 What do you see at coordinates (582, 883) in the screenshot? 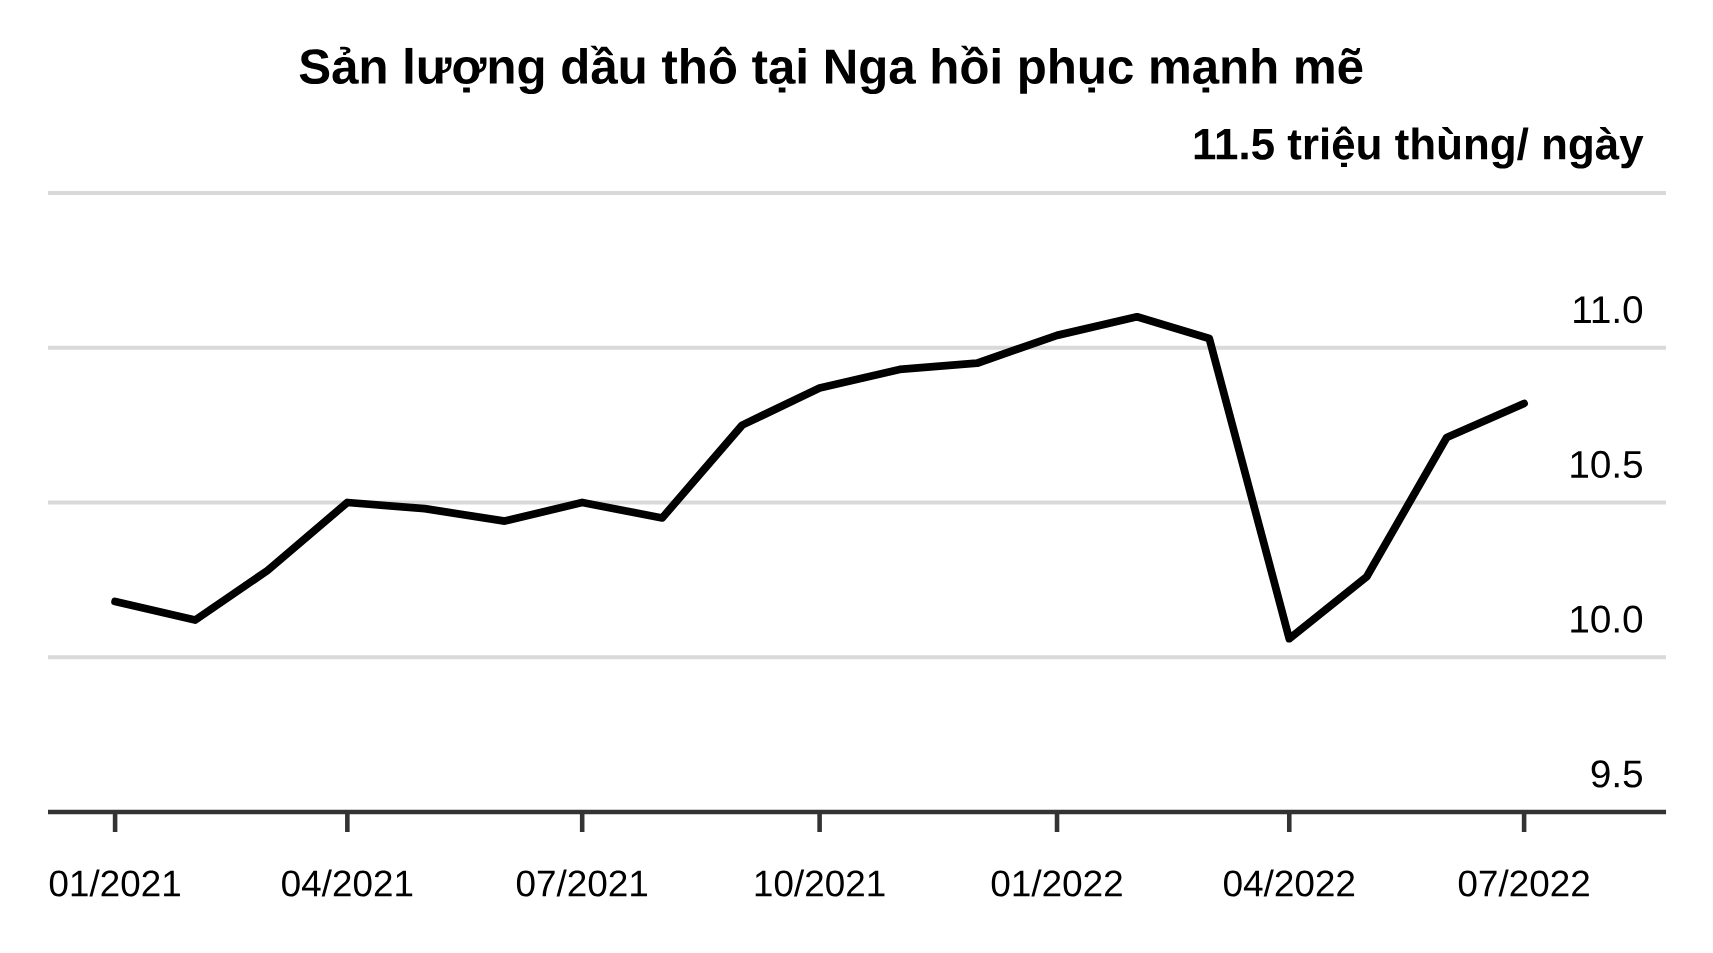
I see `x-tick-label: 07/2021` at bounding box center [582, 883].